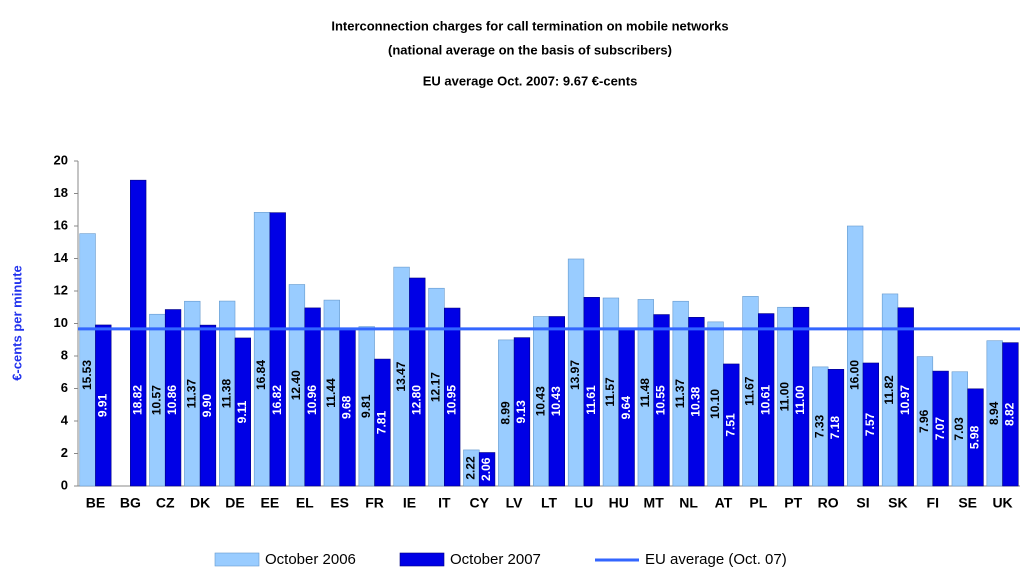  Describe the element at coordinates (515, 503) in the screenshot. I see `x-tick-label: LV` at that location.